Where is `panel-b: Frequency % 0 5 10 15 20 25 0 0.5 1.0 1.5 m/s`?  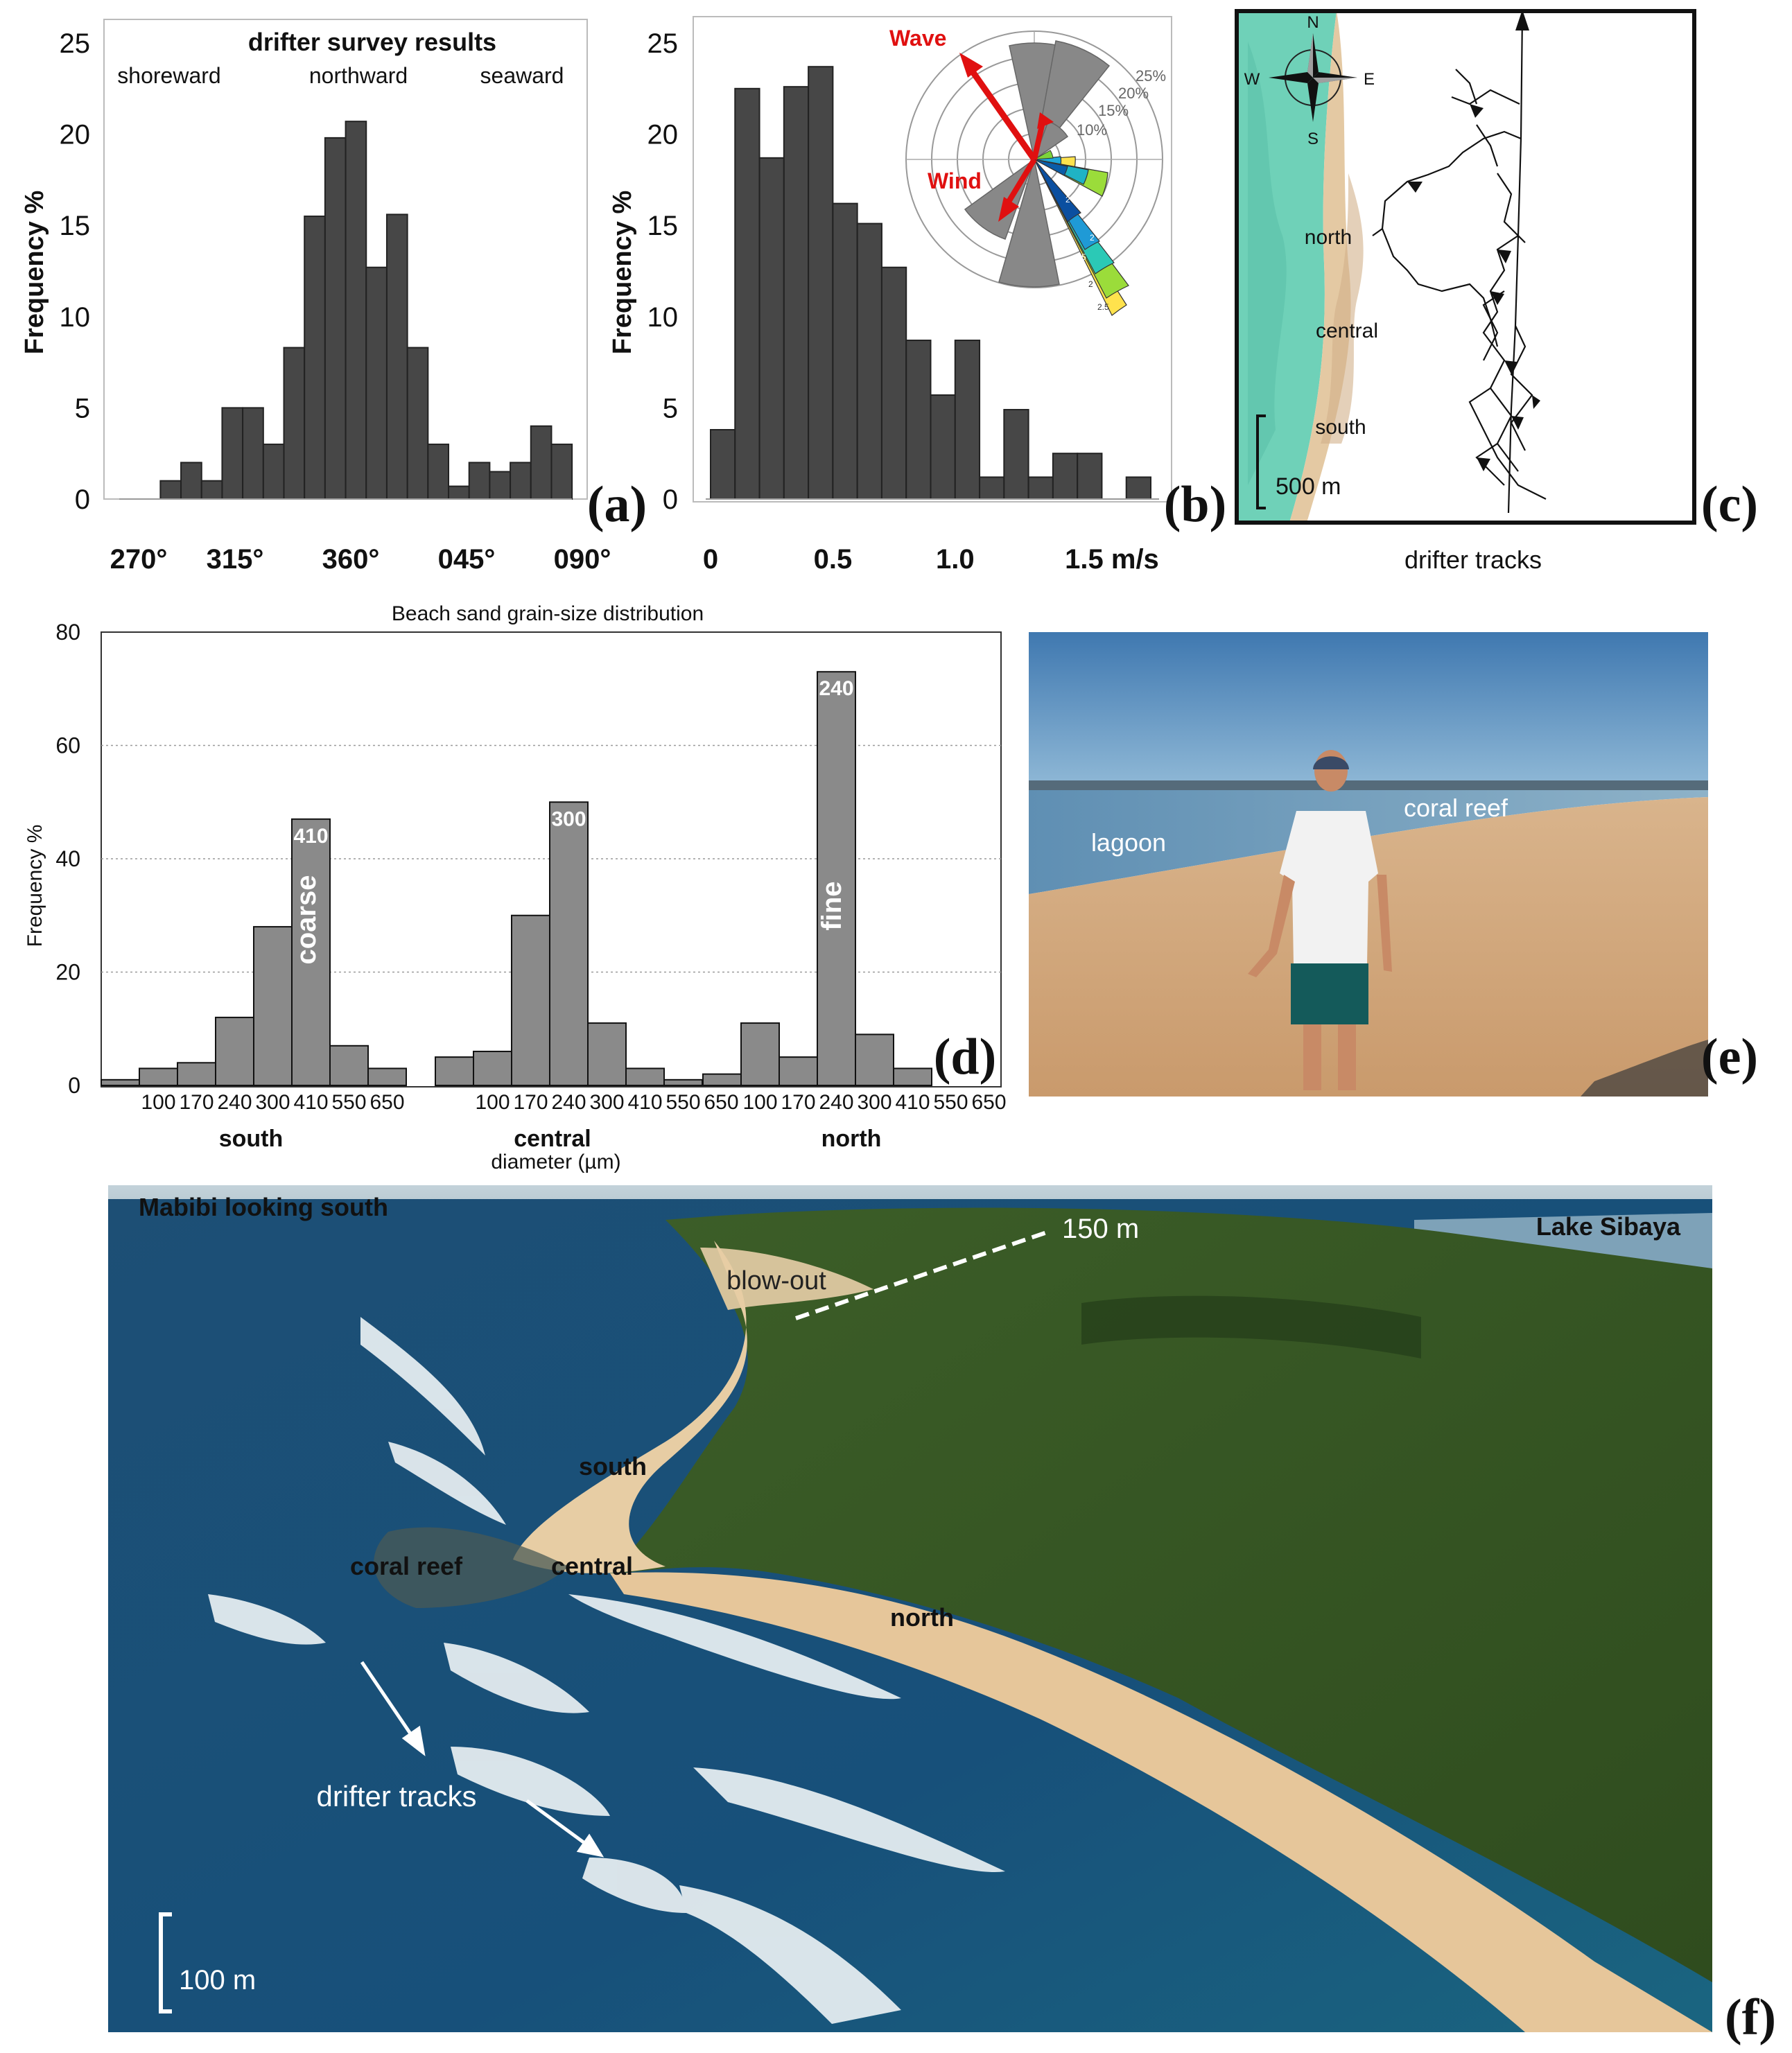 panel-b: Frequency % 0 5 10 15 20 25 0 0.5 1.0 1.5 m/s is located at coordinates (917, 295).